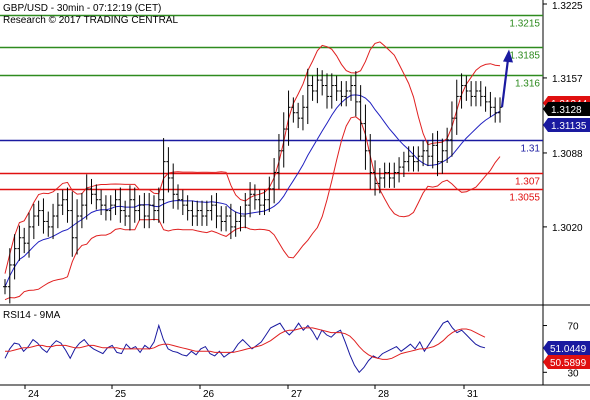 This screenshot has height=400, width=590. What do you see at coordinates (524, 56) in the screenshot?
I see `level-label: 1.3185` at bounding box center [524, 56].